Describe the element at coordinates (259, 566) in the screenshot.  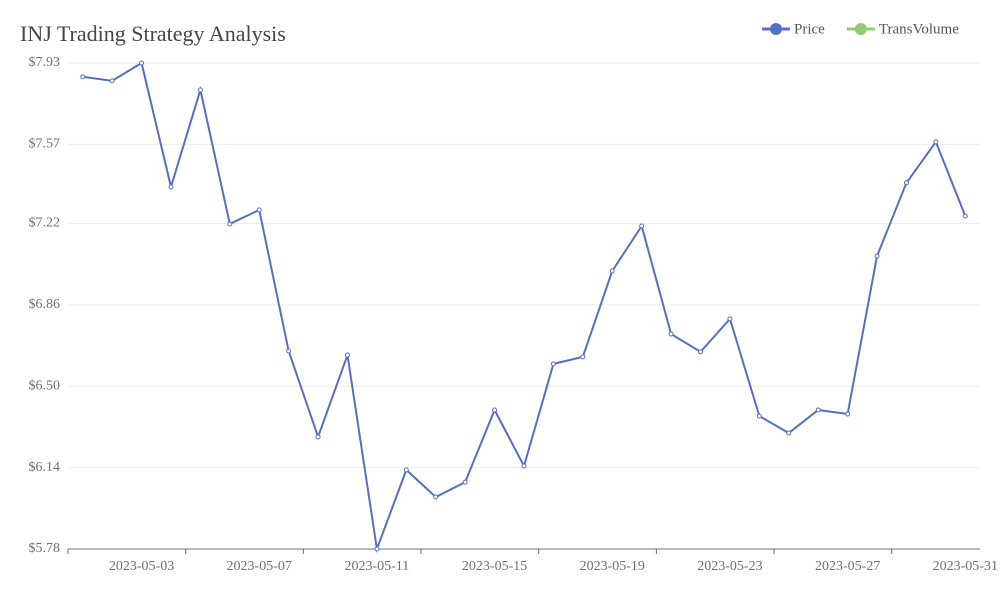
I see `x-tick-label: 2023-05-07` at that location.